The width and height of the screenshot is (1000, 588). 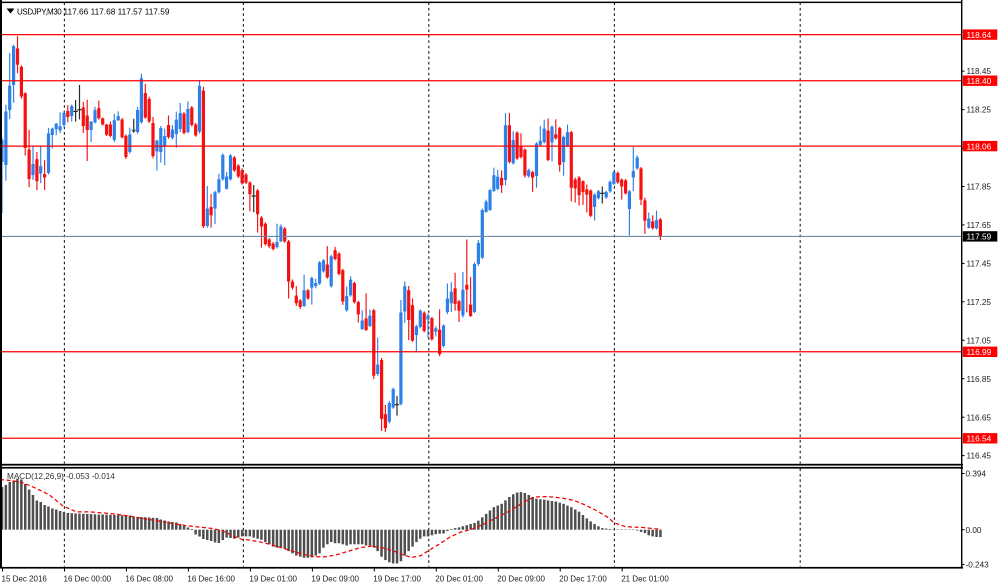 What do you see at coordinates (335, 579) in the screenshot?
I see `svg-text: 19 Dec 09:00` at bounding box center [335, 579].